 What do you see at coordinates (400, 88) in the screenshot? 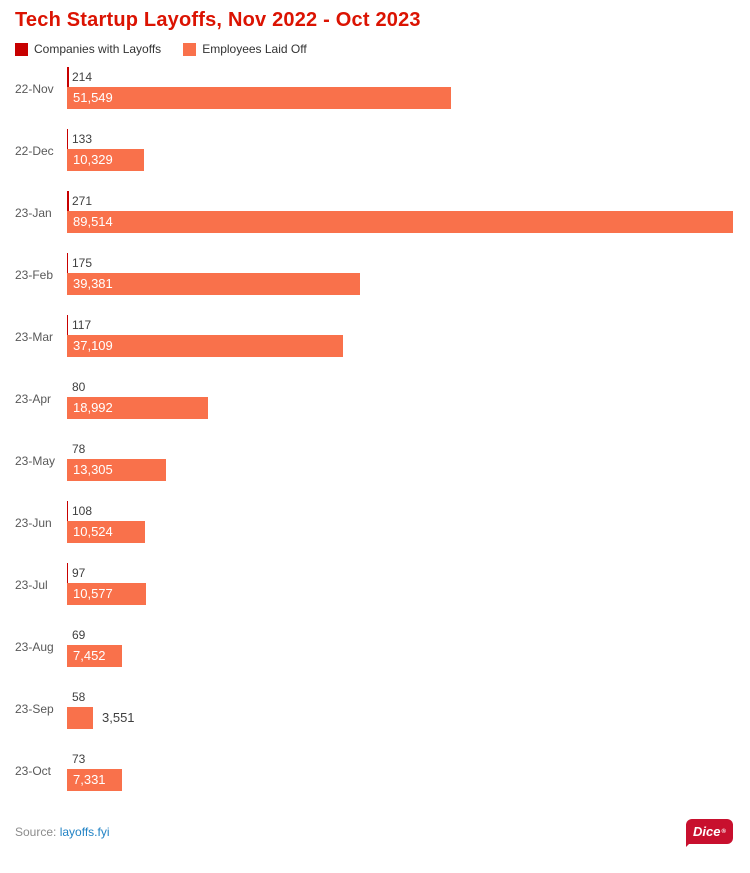
I see `row-plot: 214 51,549` at bounding box center [400, 88].